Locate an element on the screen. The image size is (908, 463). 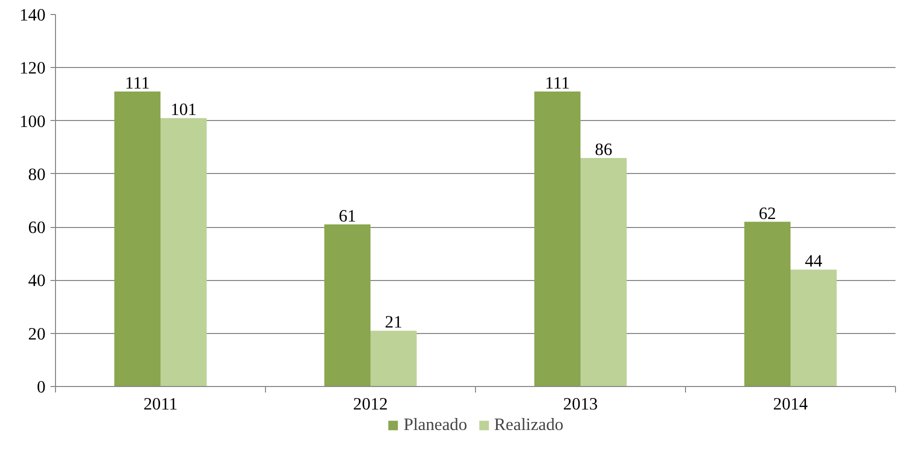
y-tick-label: 120 is located at coordinates (33, 68).